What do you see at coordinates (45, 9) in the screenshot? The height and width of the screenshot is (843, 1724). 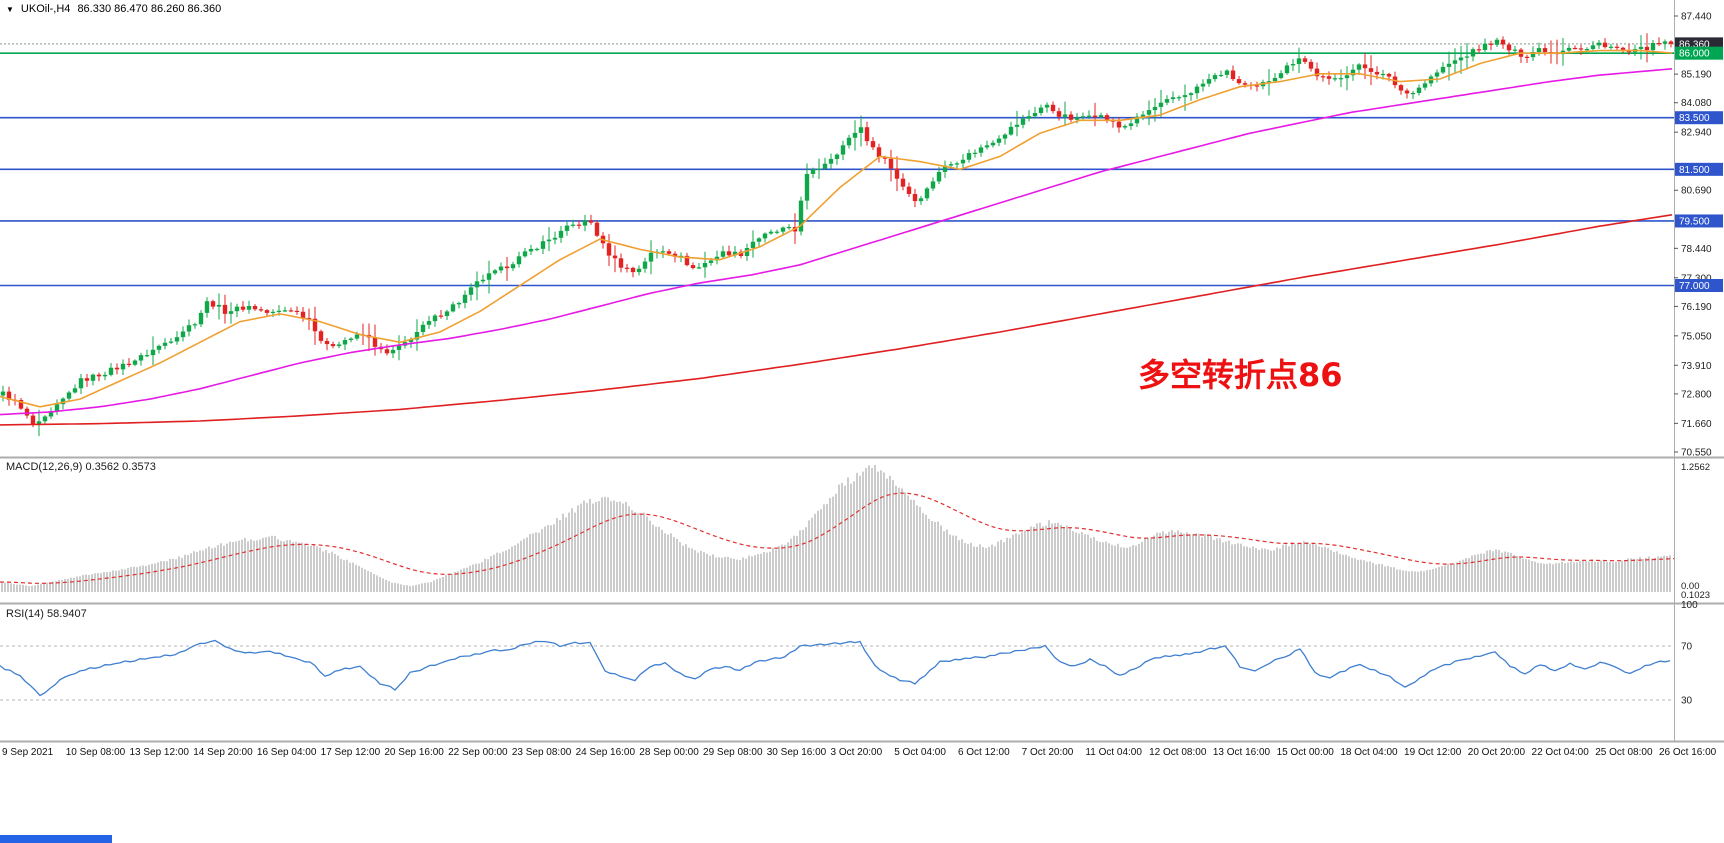 I see `chart-symbol-period: UKOil-,H4` at bounding box center [45, 9].